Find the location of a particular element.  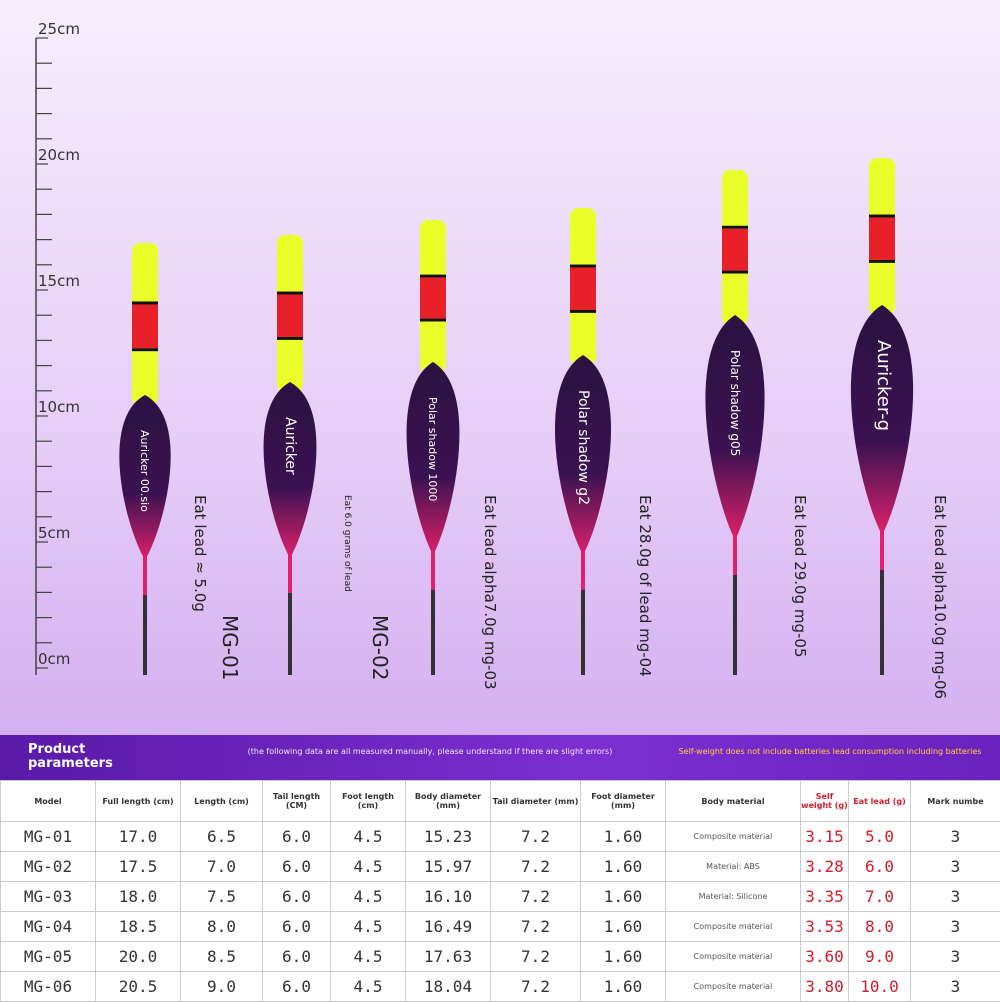

float-label: Eat 6.0 grams of lead is located at coordinates (347, 543).